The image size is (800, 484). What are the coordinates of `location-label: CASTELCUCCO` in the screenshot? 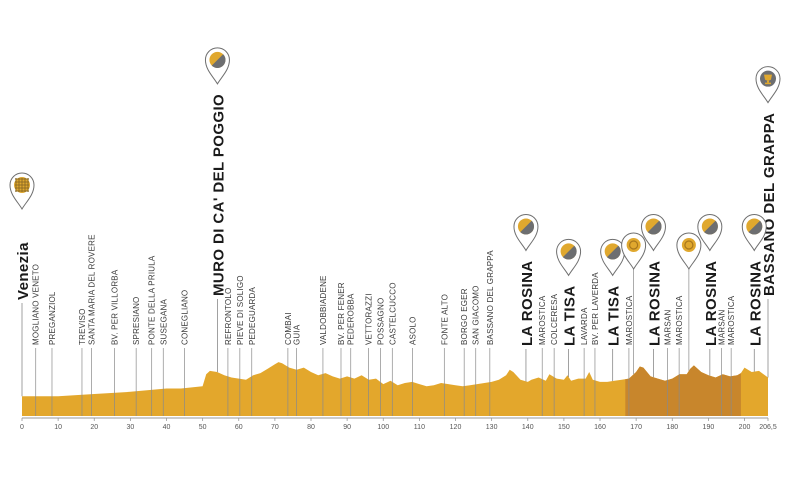 It's located at (392, 313).